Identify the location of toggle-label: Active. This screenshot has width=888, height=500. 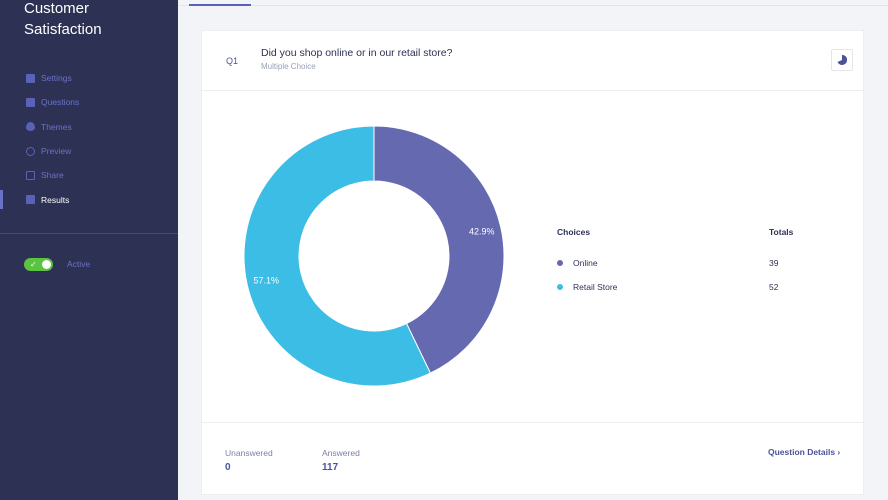
(79, 264).